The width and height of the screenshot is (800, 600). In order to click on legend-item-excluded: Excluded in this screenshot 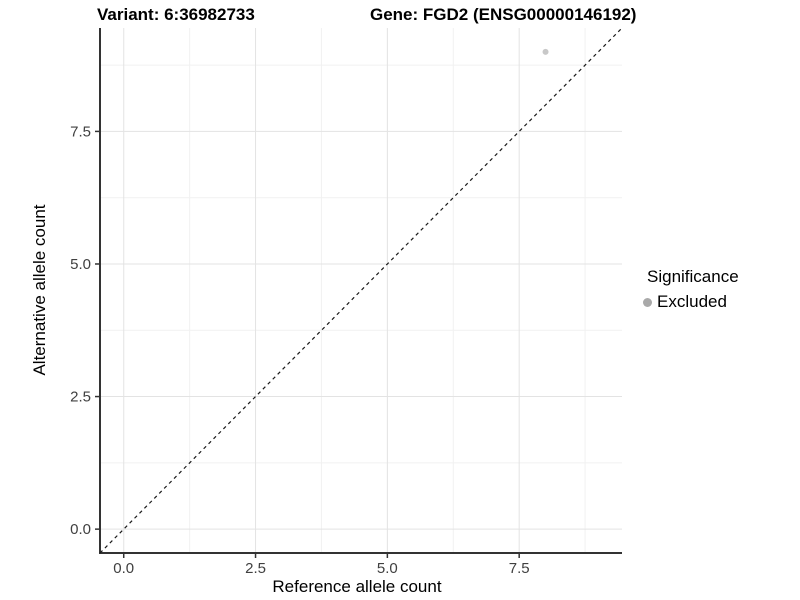, I will do `click(691, 302)`.